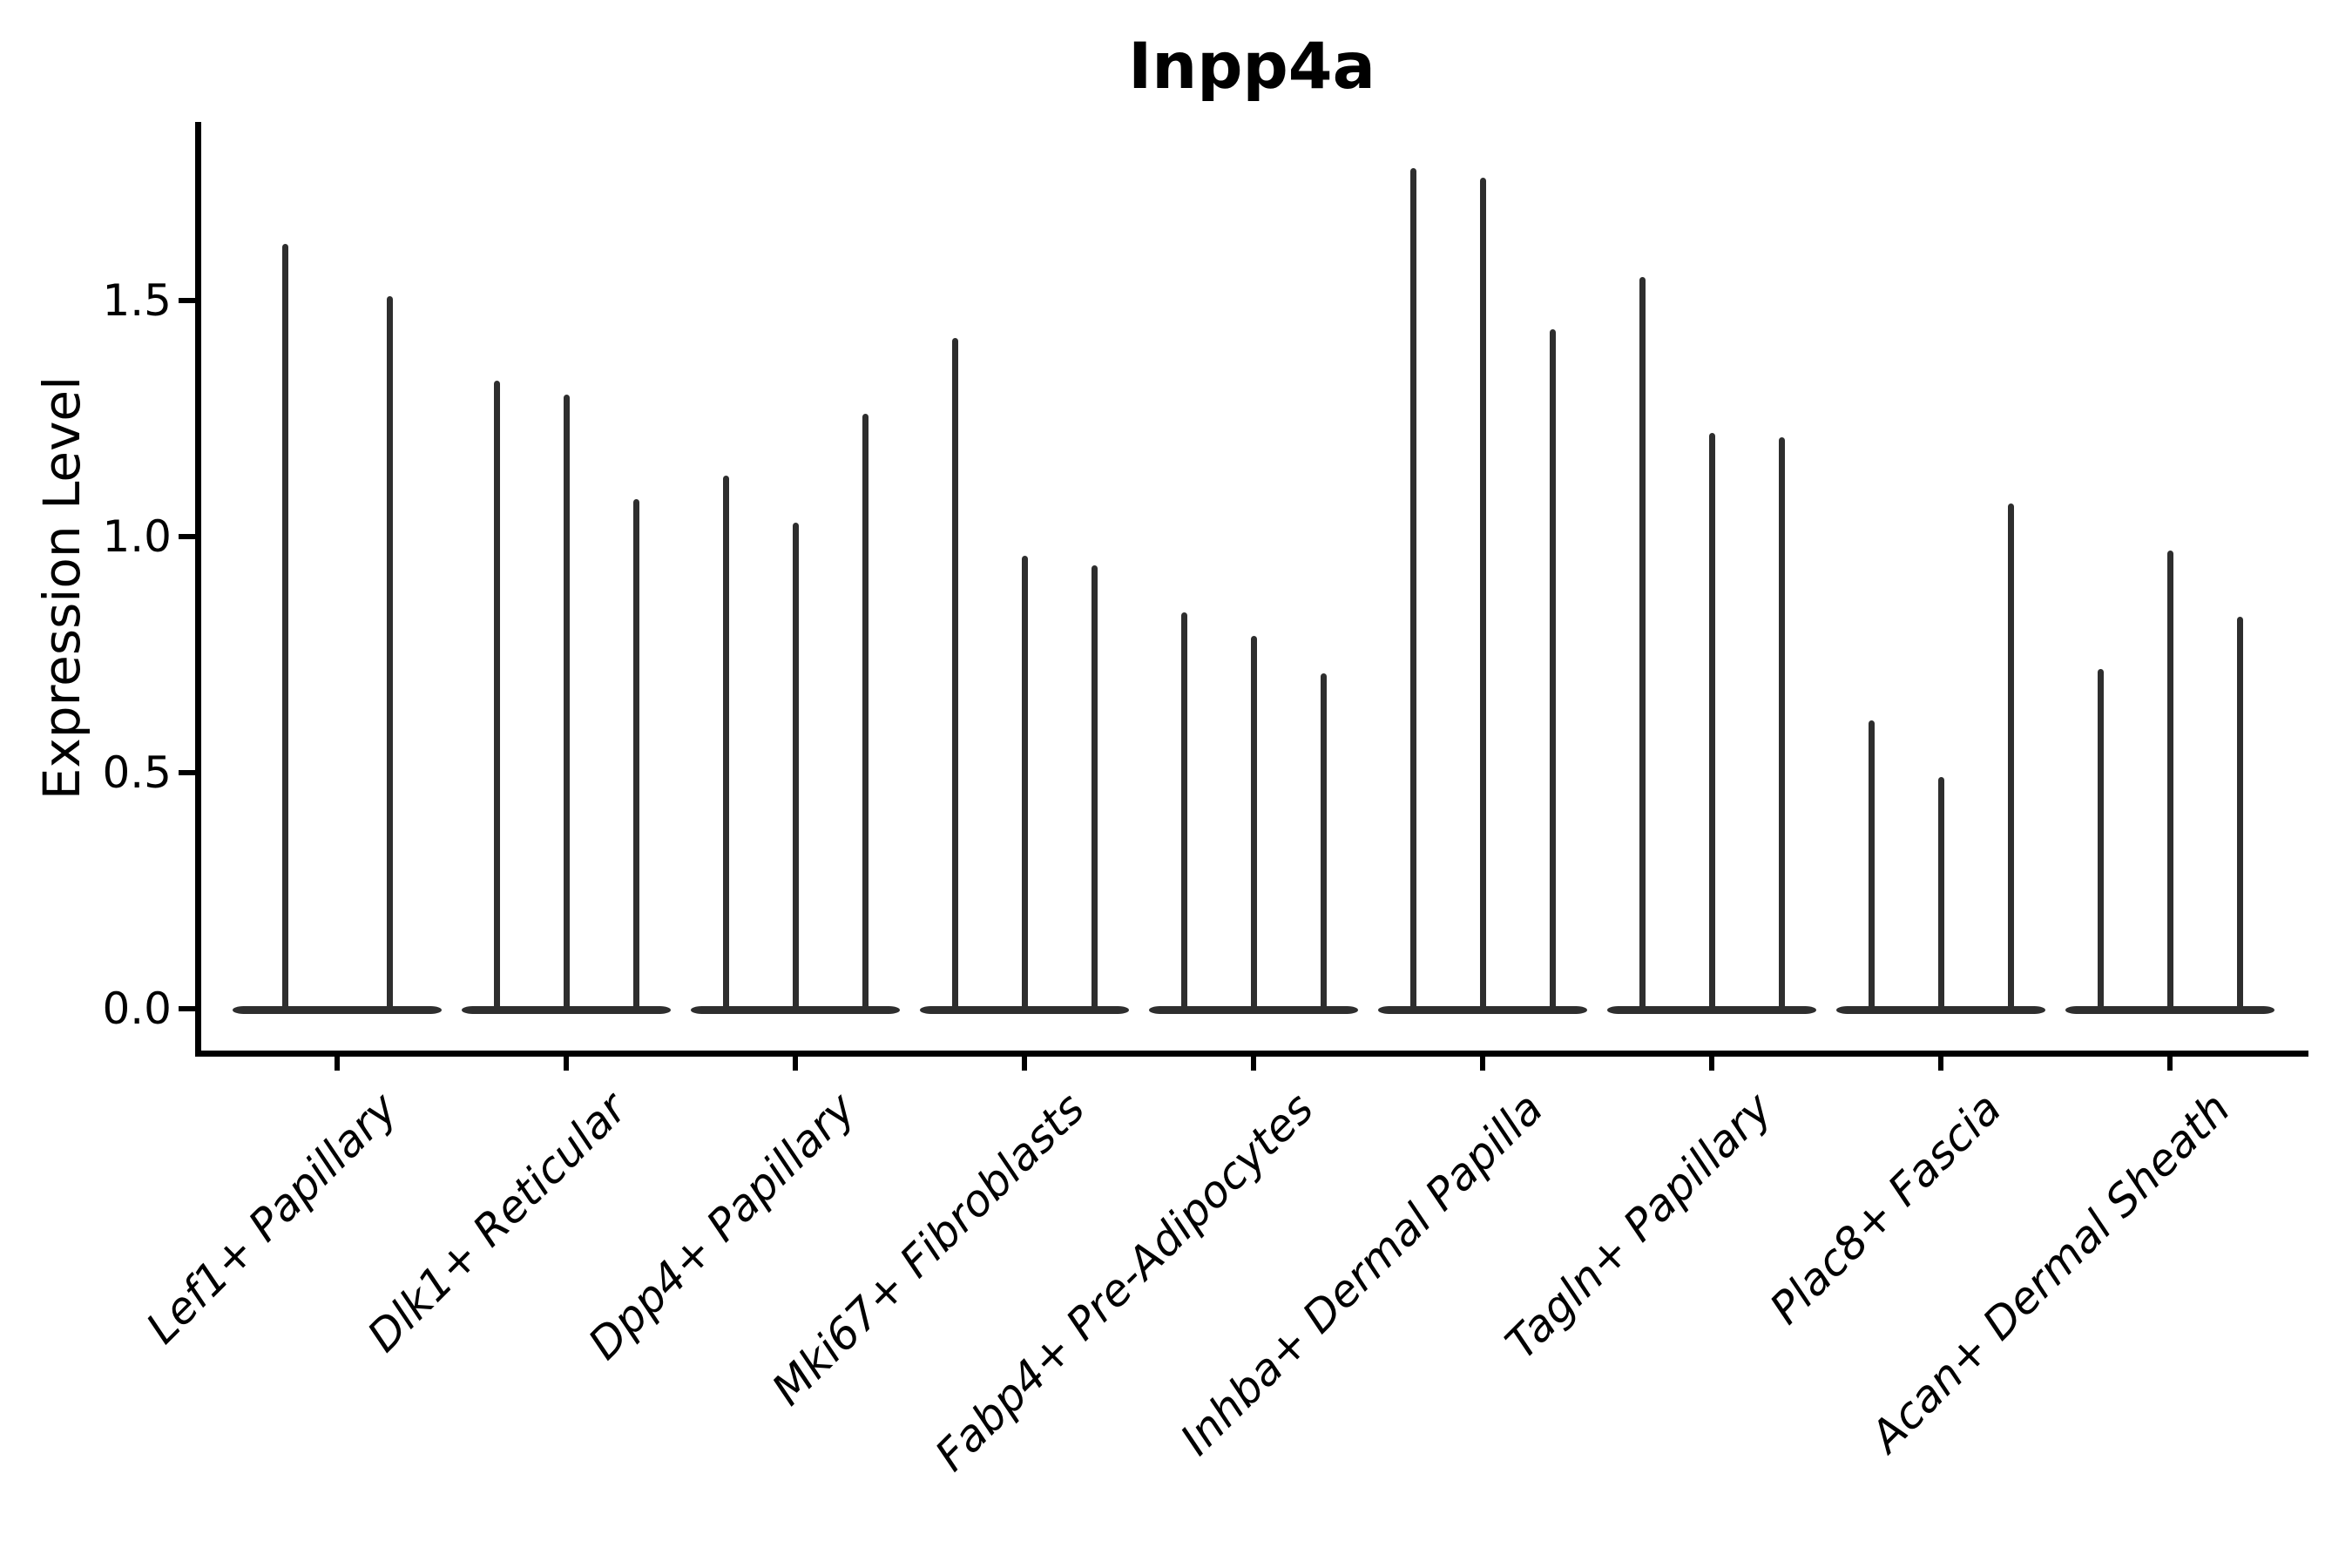 This screenshot has width=2352, height=1568. What do you see at coordinates (272, 1218) in the screenshot?
I see `x-tick-label: Lef1+ Papillary` at bounding box center [272, 1218].